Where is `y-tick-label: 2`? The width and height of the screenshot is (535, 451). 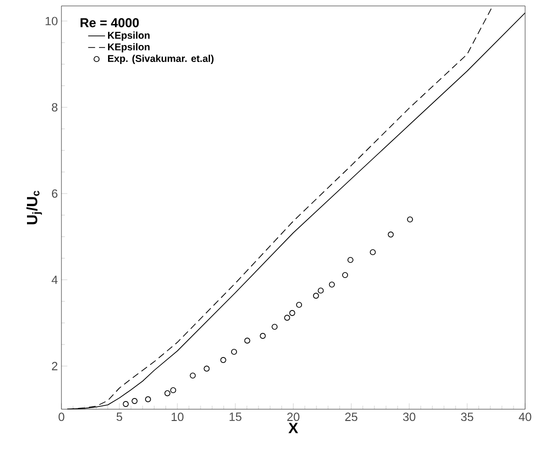
y-tick-label: 2 is located at coordinates (55, 366).